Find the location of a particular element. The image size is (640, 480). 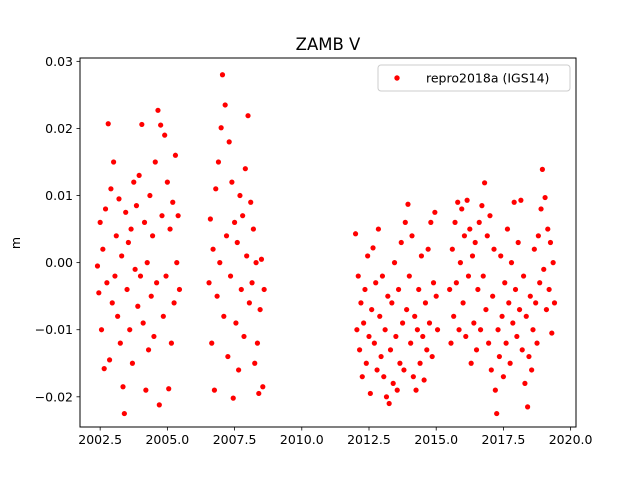

chart-title: ZAMB V is located at coordinates (328, 44).